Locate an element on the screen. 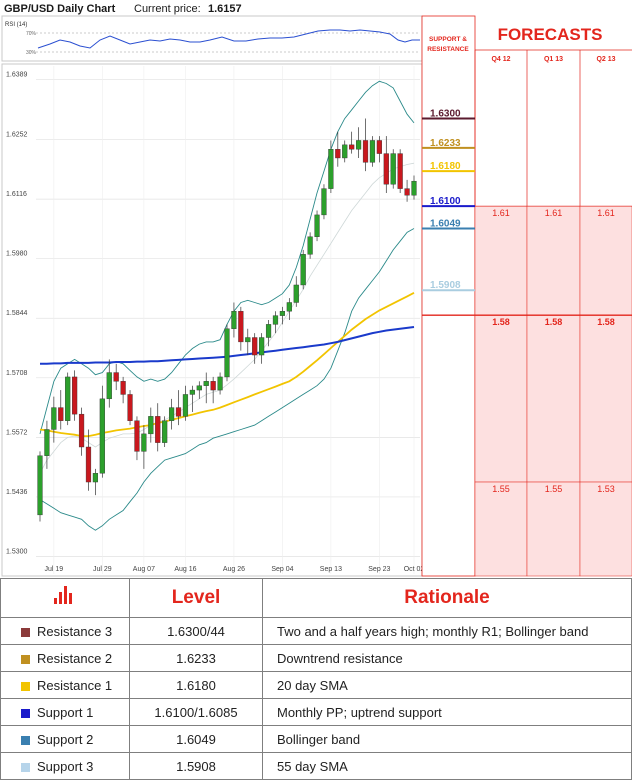 The width and height of the screenshot is (632, 780). level-value: 1.5908 is located at coordinates (196, 766).